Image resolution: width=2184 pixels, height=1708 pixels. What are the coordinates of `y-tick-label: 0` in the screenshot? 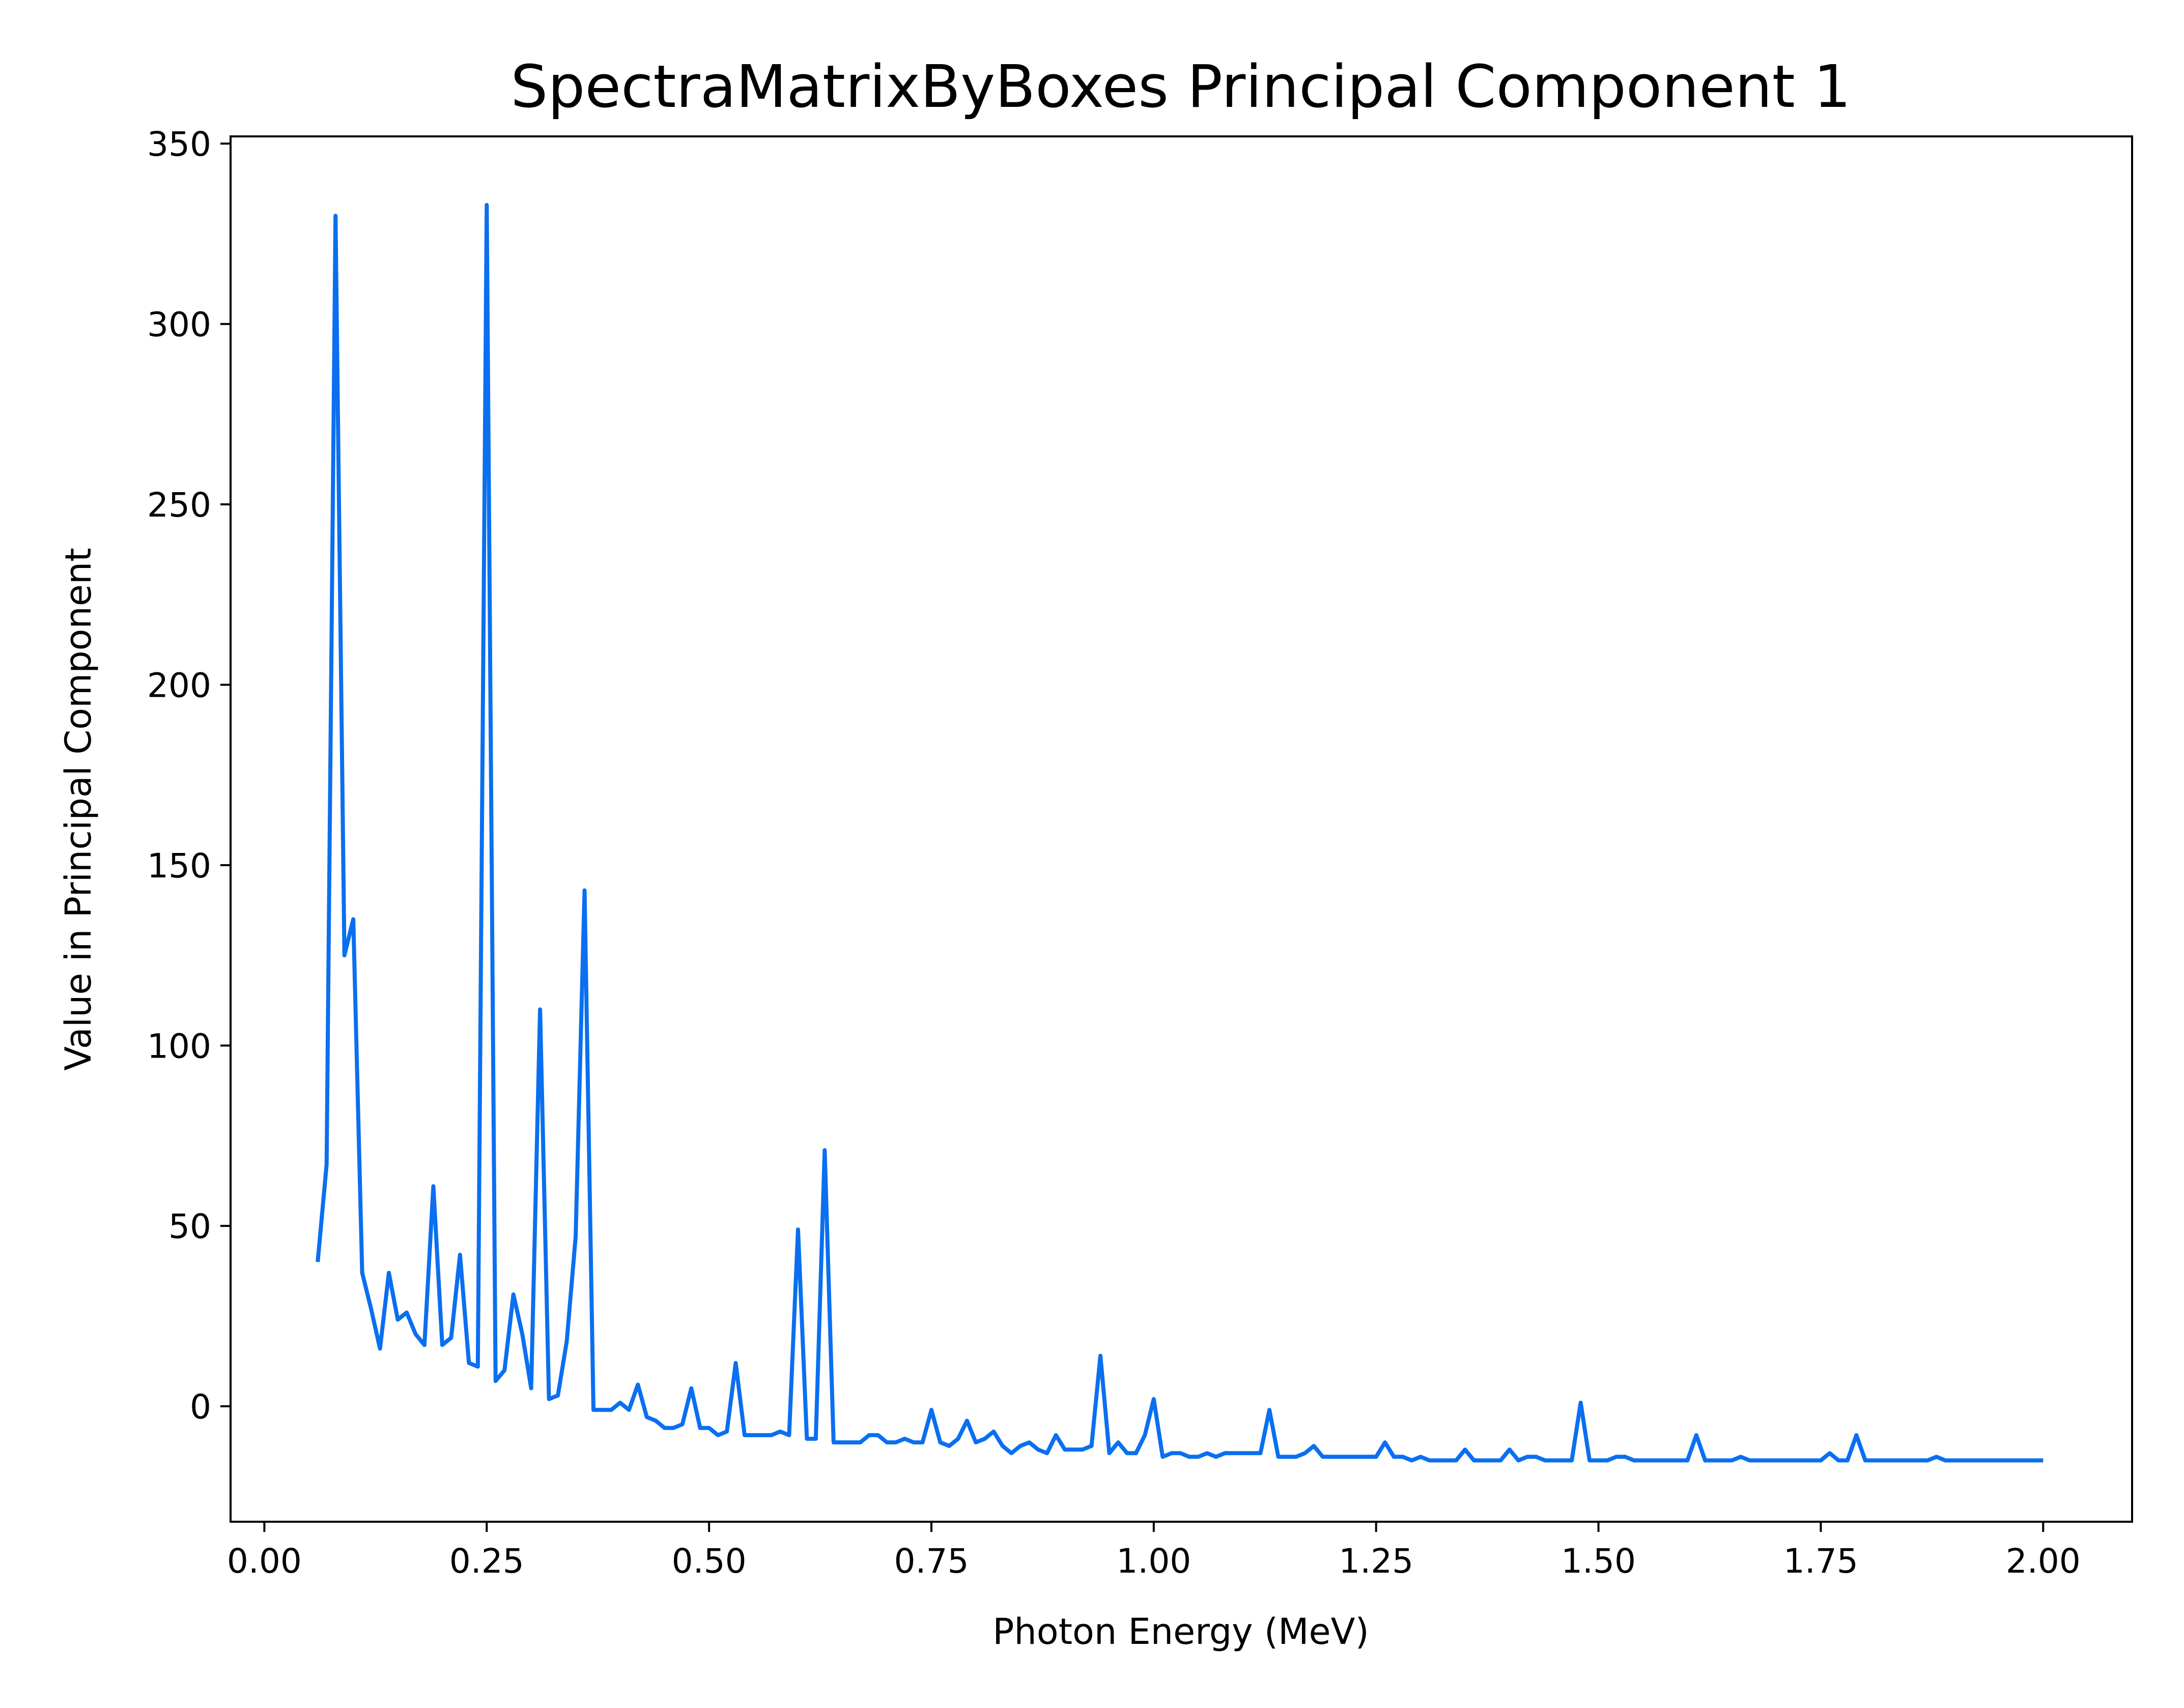 It's located at (200, 1407).